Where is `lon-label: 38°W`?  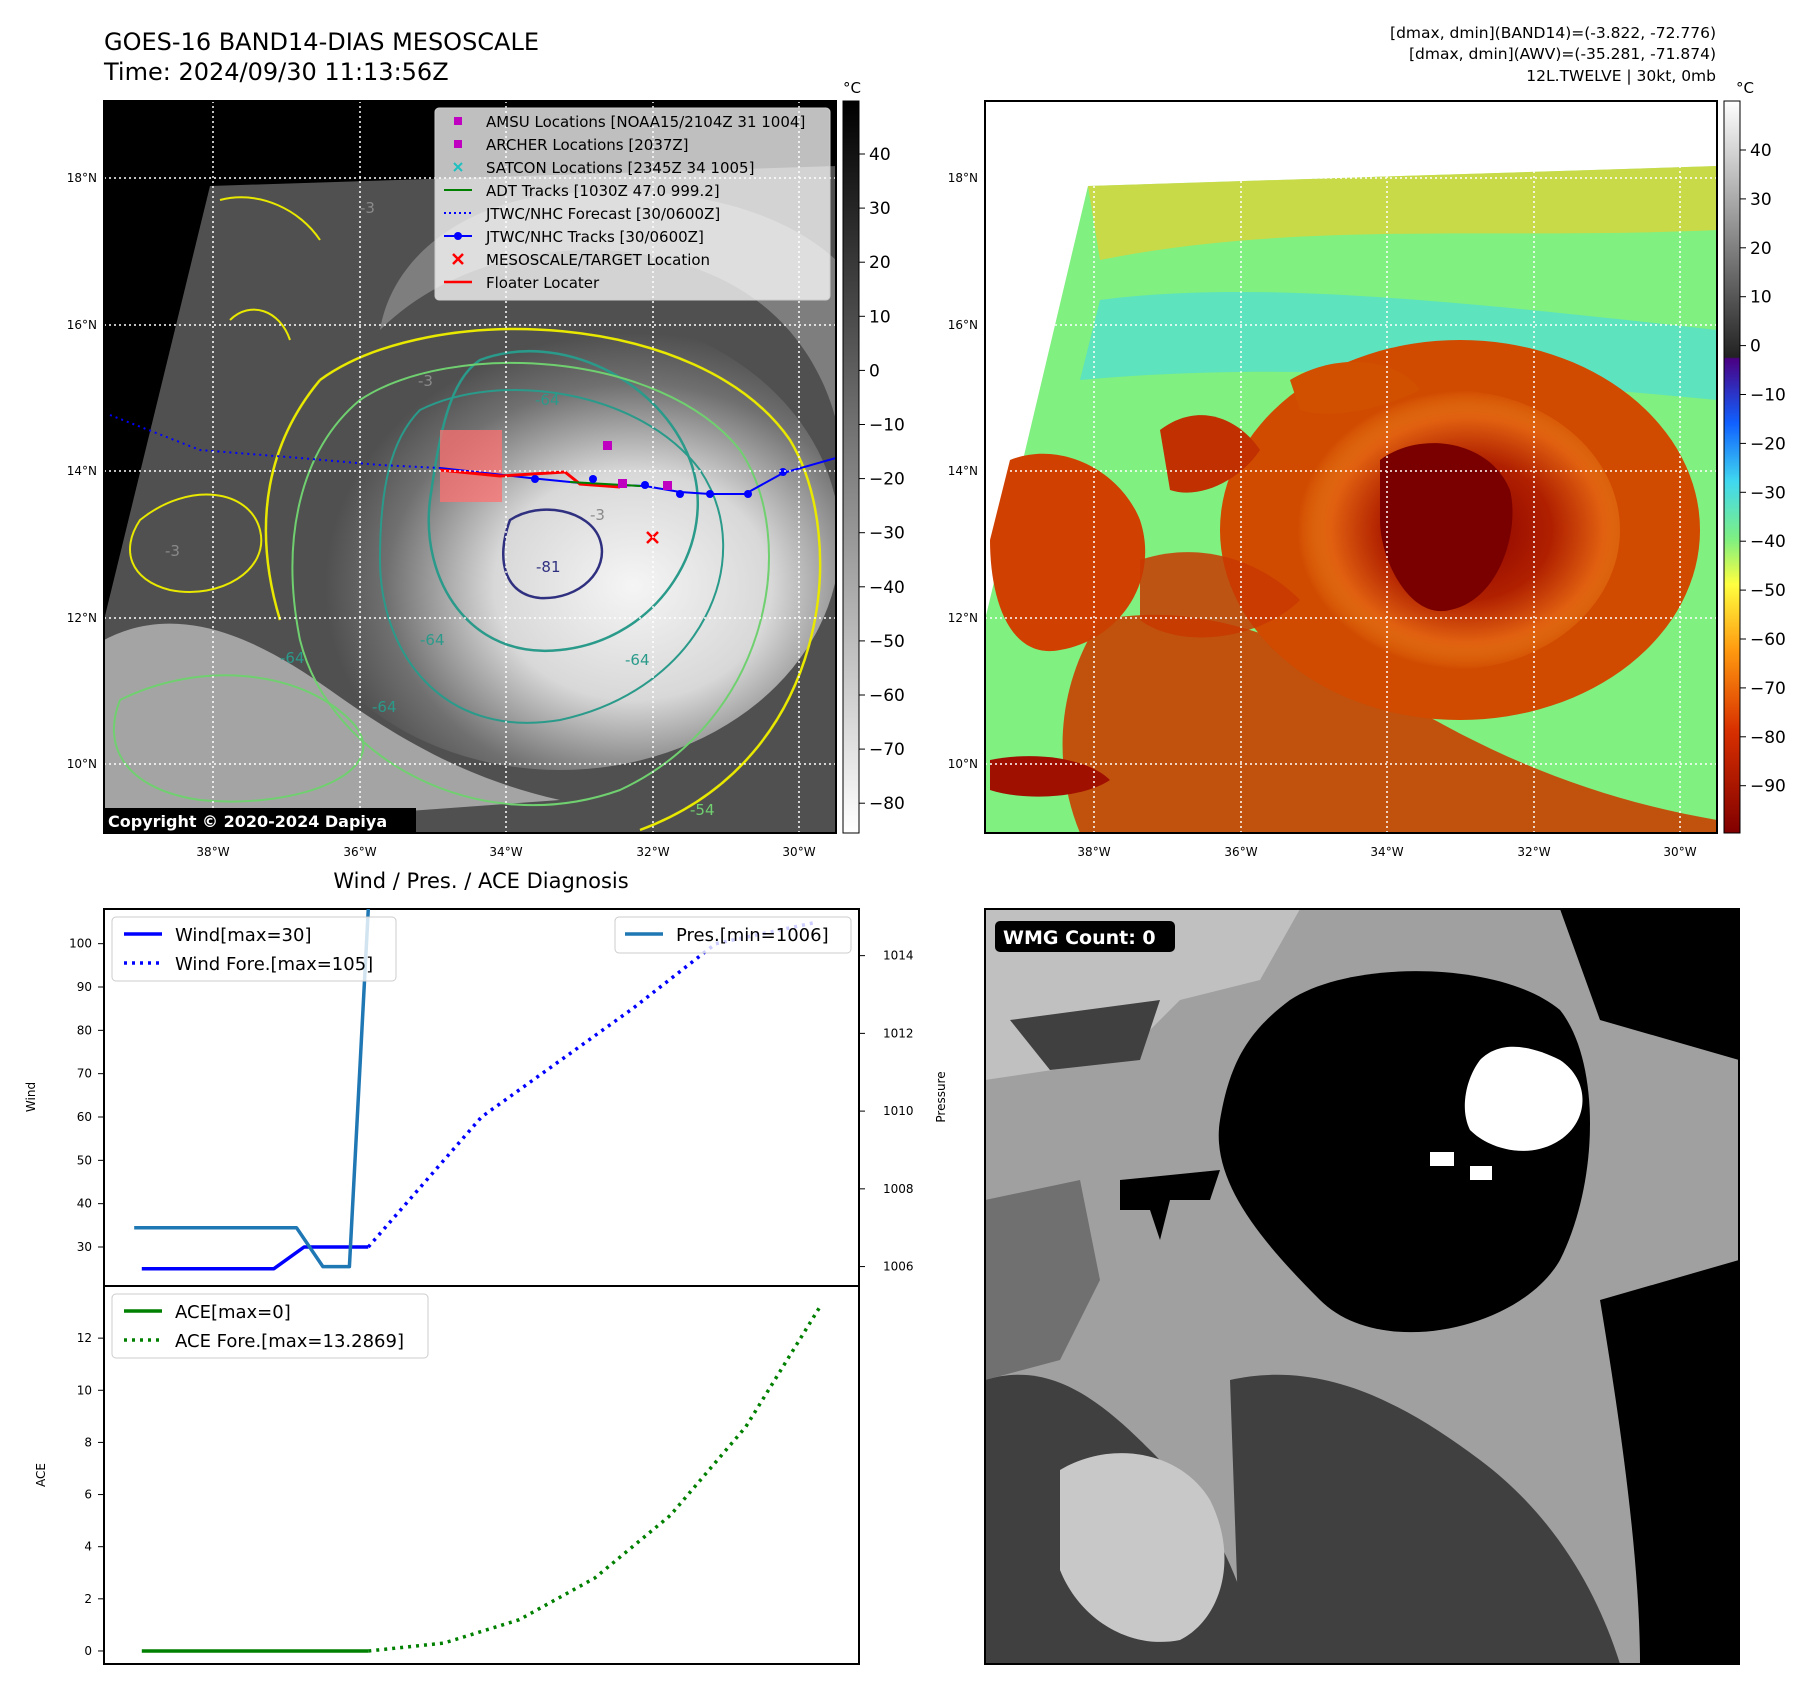 lon-label: 38°W is located at coordinates (212, 852).